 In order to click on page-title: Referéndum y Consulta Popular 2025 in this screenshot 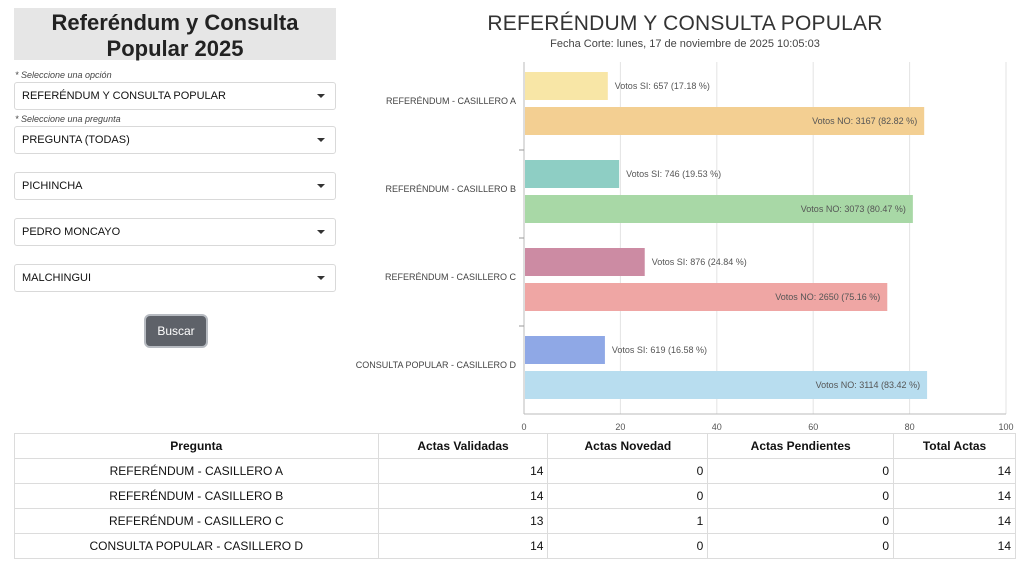, I will do `click(175, 34)`.